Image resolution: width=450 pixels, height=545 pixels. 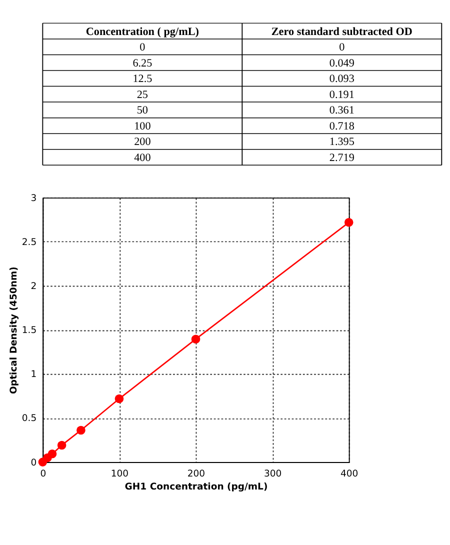 I want to click on text: 25, so click(x=142, y=94).